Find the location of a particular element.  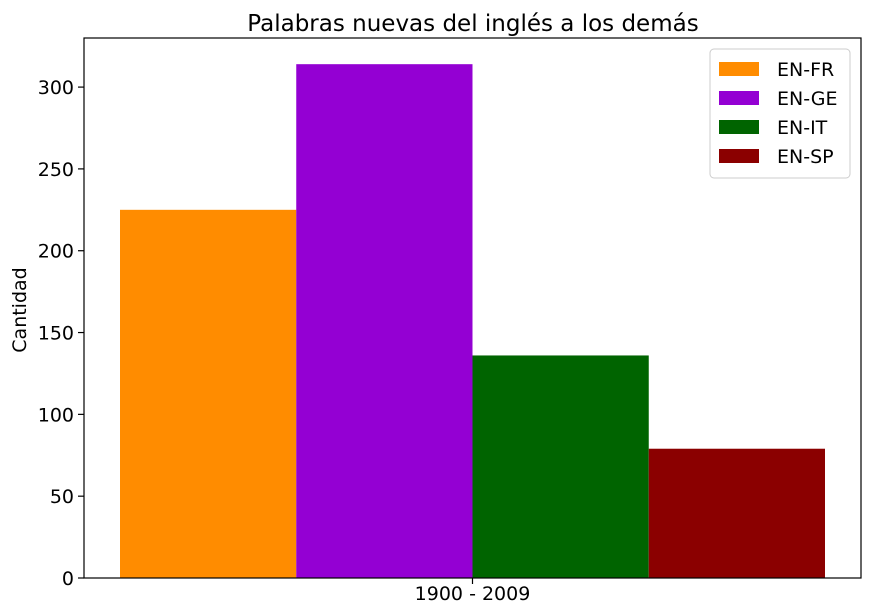

legend-label: EN-FR is located at coordinates (805, 70).